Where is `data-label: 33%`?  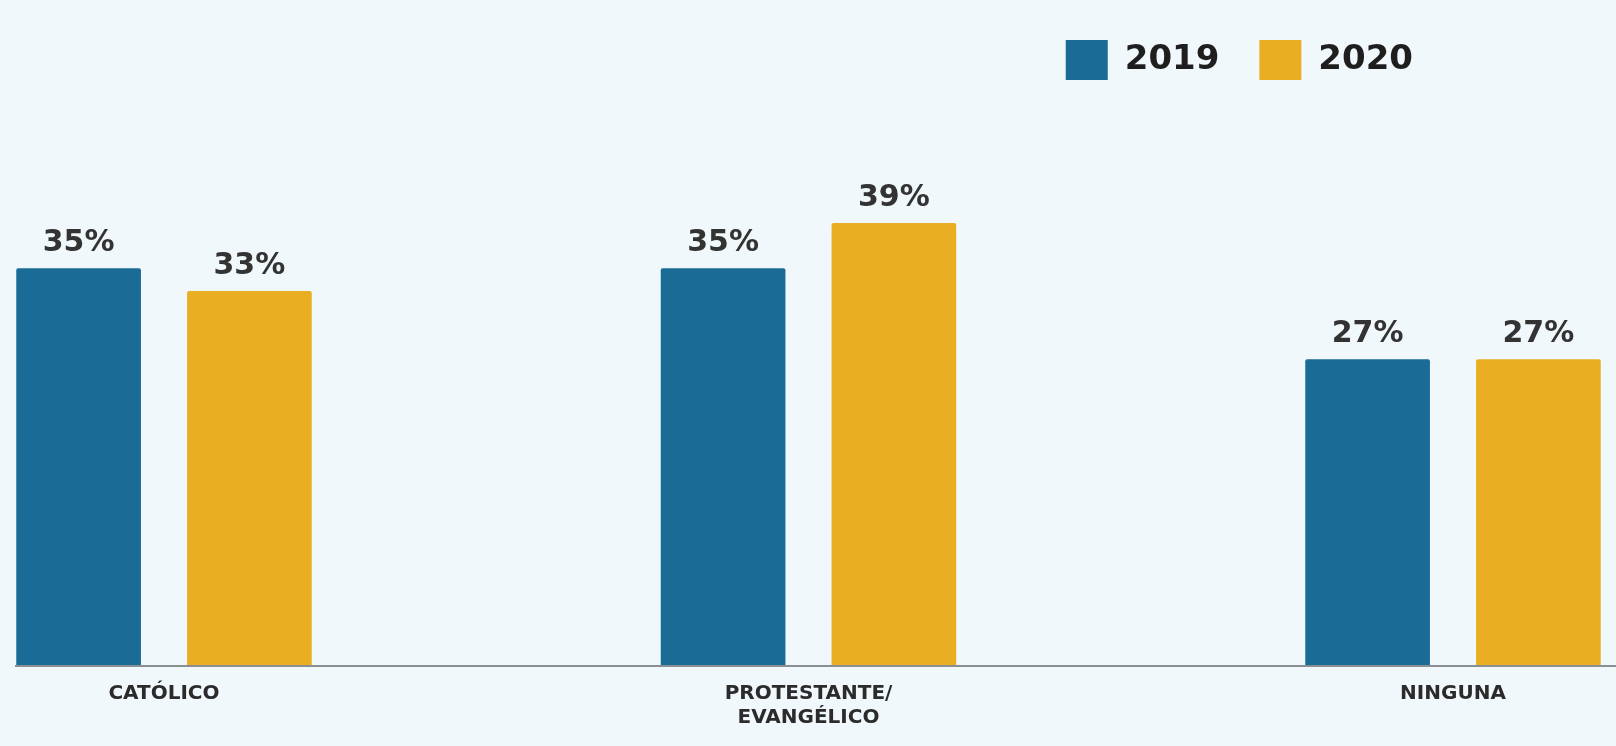 data-label: 33% is located at coordinates (249, 263).